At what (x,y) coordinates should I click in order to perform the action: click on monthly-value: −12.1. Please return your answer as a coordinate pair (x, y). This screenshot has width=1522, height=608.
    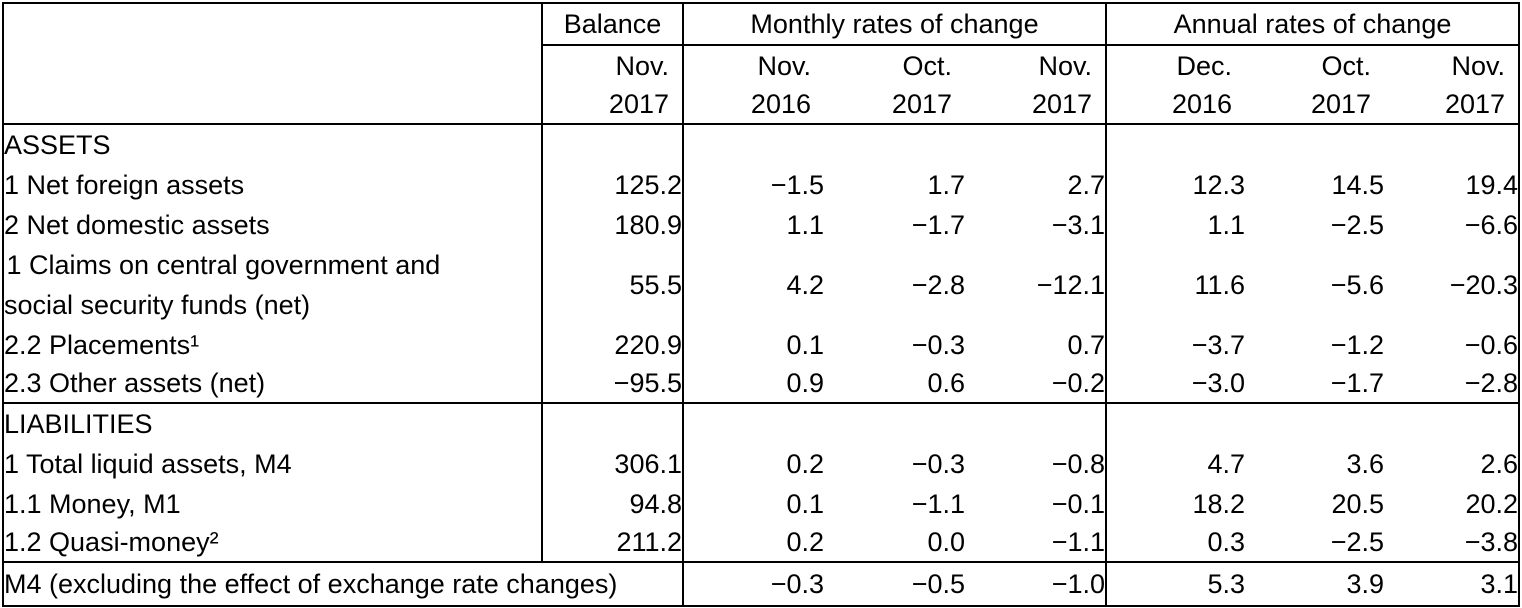
    Looking at the image, I should click on (1071, 284).